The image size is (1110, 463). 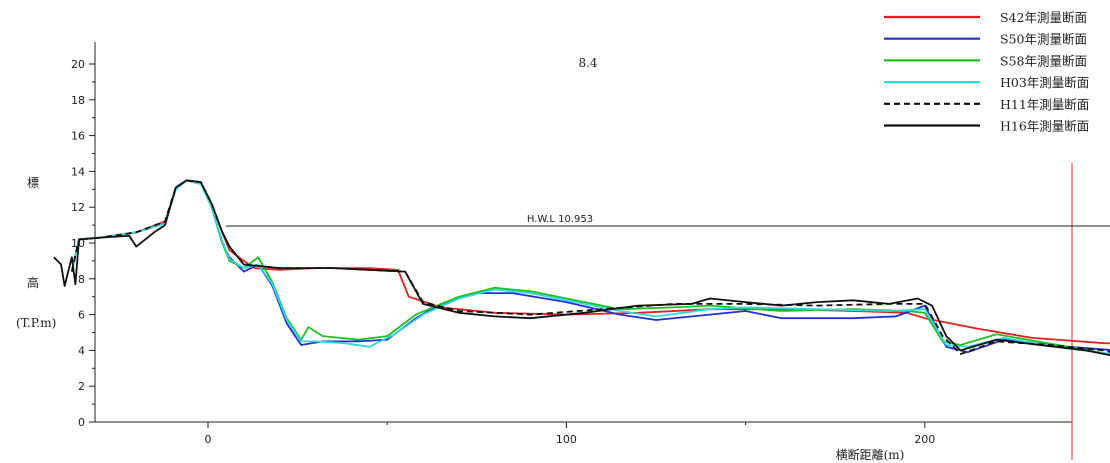 I want to click on legend-label-0: S42年測量断面, so click(x=1043, y=17).